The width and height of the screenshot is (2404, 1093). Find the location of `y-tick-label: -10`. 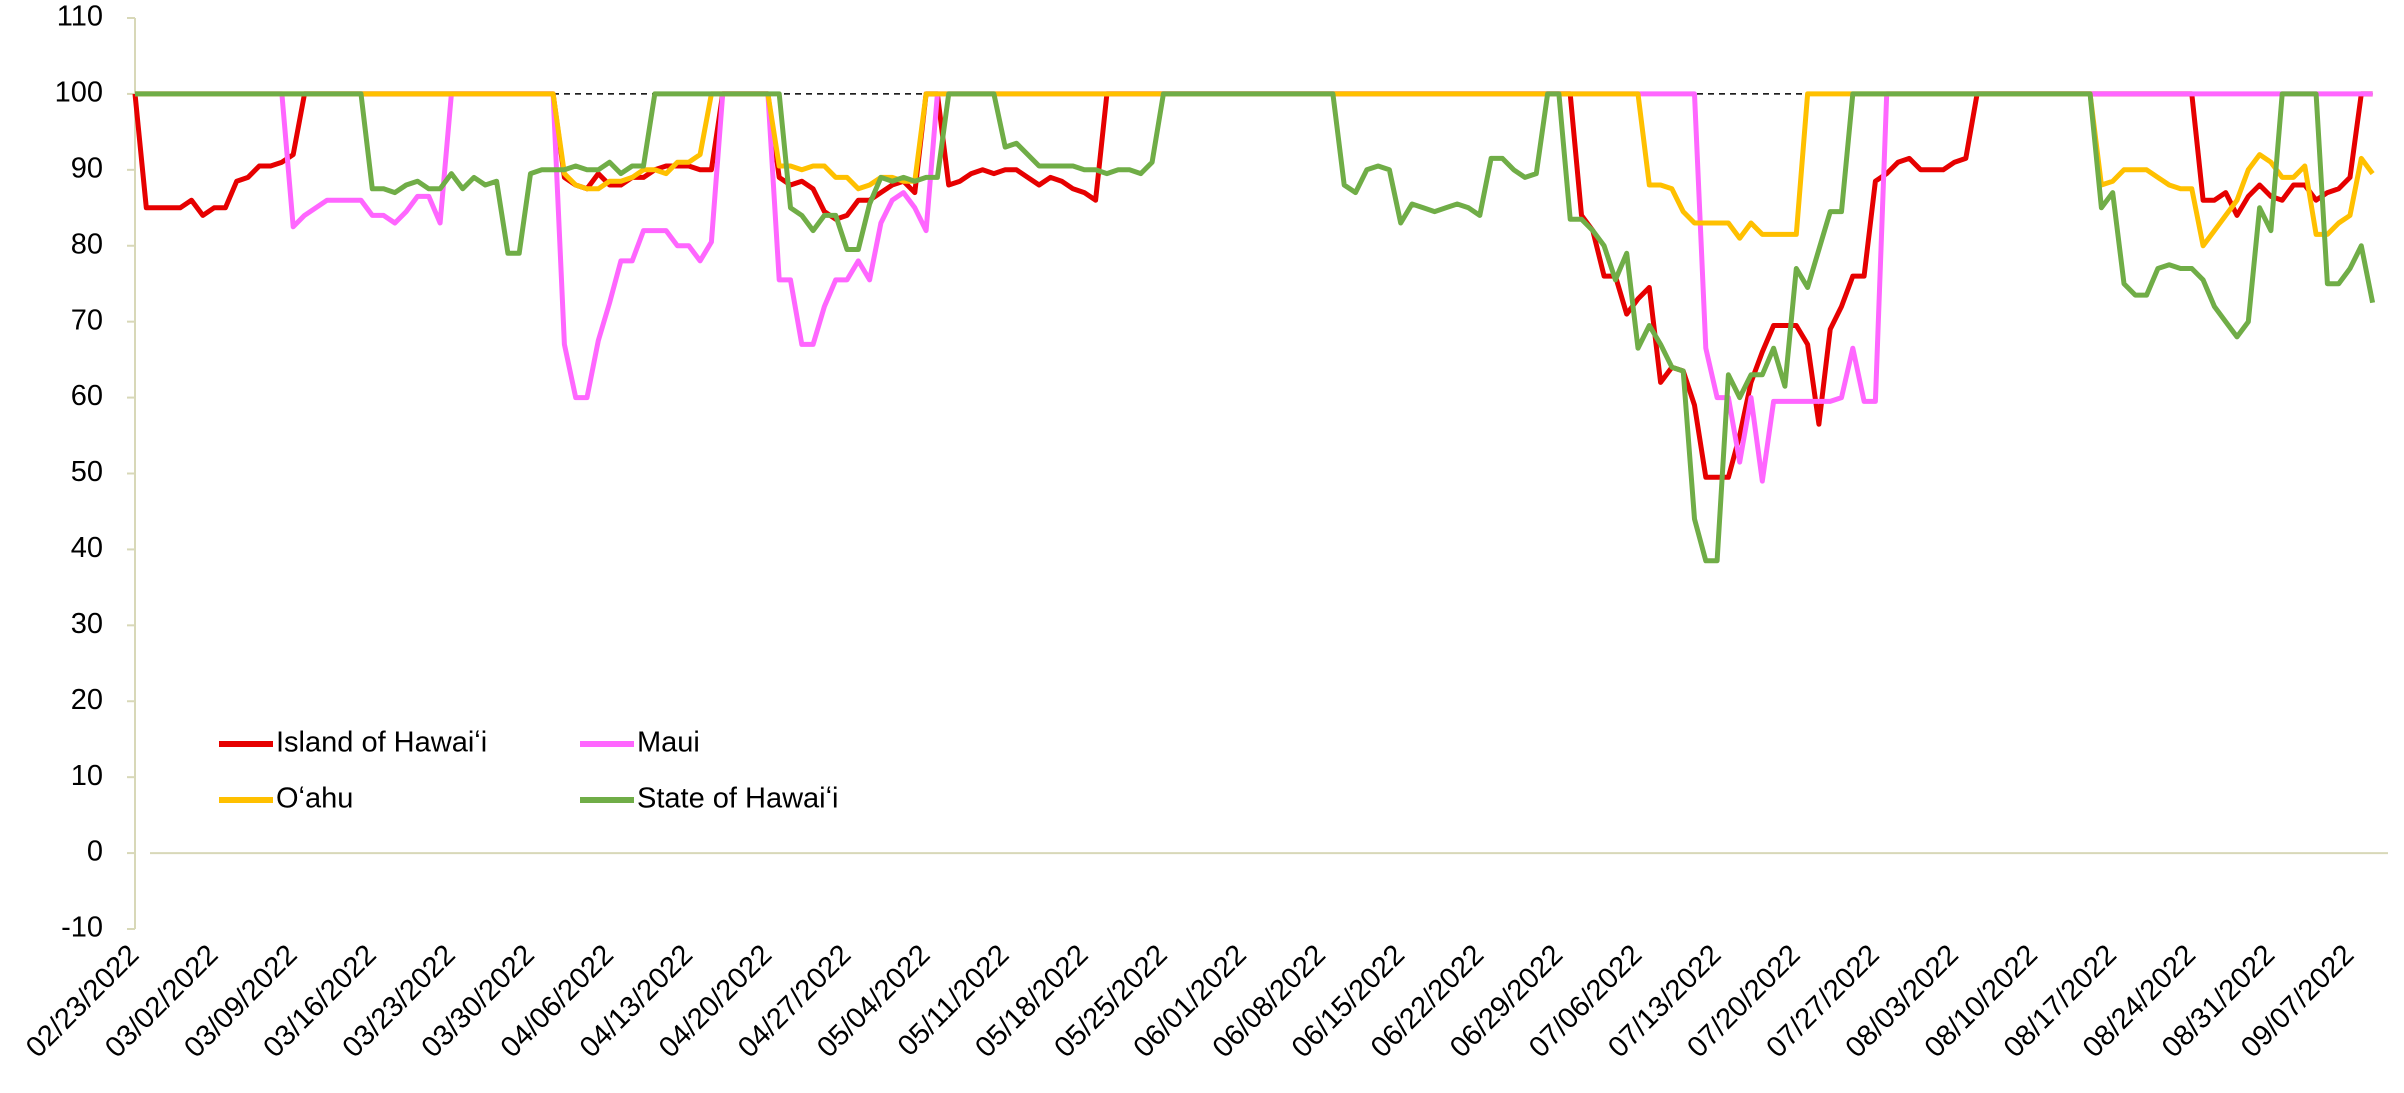

y-tick-label: -10 is located at coordinates (82, 928).